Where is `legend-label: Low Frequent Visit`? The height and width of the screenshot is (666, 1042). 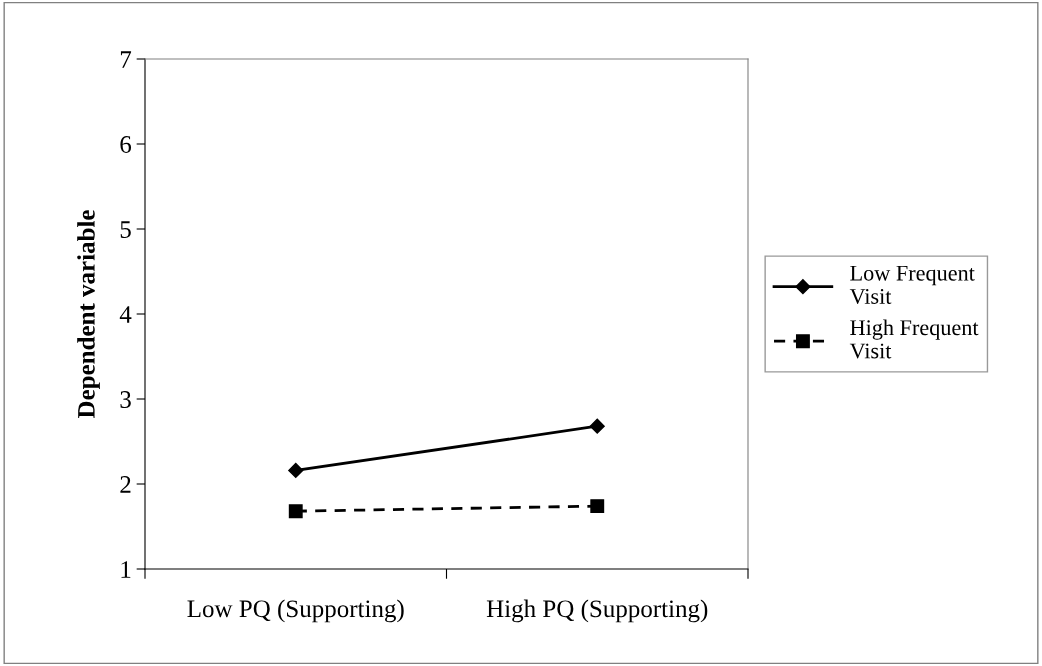 legend-label: Low Frequent Visit is located at coordinates (912, 285).